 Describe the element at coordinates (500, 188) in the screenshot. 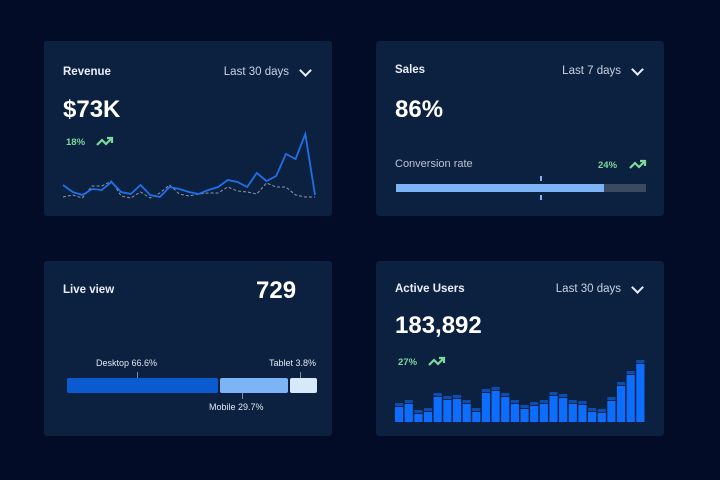

I see `conversion-progress-fill` at that location.